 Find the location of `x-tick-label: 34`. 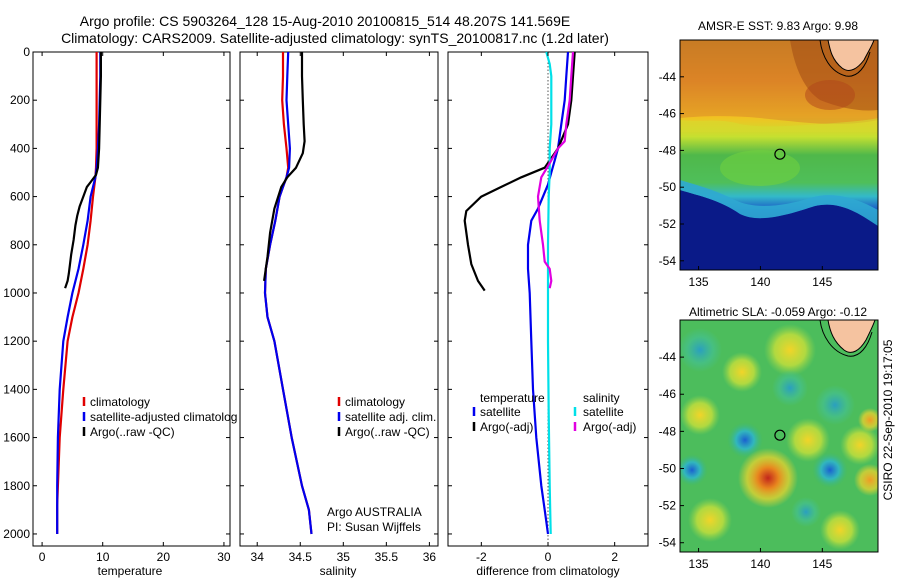

x-tick-label: 34 is located at coordinates (258, 557).